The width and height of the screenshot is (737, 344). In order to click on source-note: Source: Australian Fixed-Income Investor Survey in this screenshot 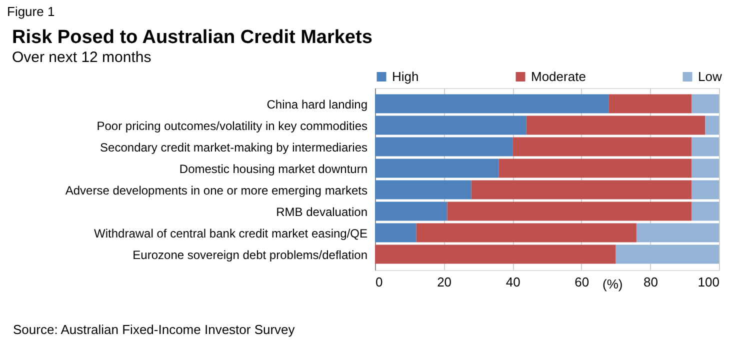, I will do `click(154, 329)`.